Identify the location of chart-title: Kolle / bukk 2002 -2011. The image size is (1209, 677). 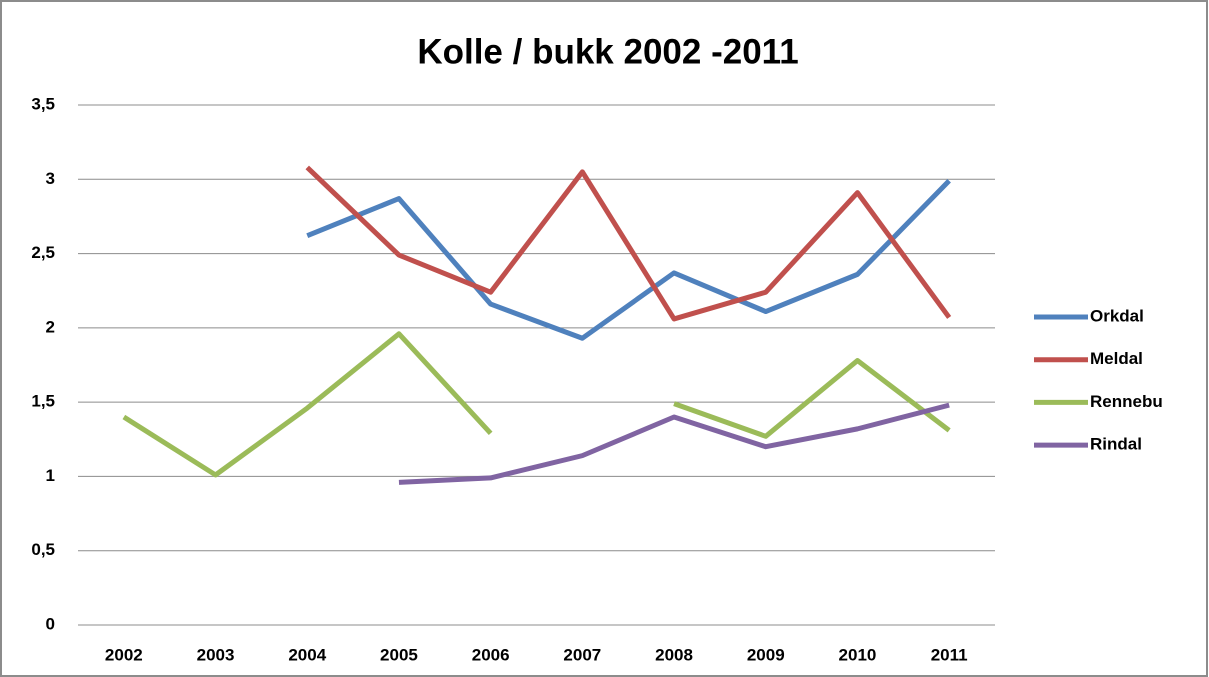
(607, 51).